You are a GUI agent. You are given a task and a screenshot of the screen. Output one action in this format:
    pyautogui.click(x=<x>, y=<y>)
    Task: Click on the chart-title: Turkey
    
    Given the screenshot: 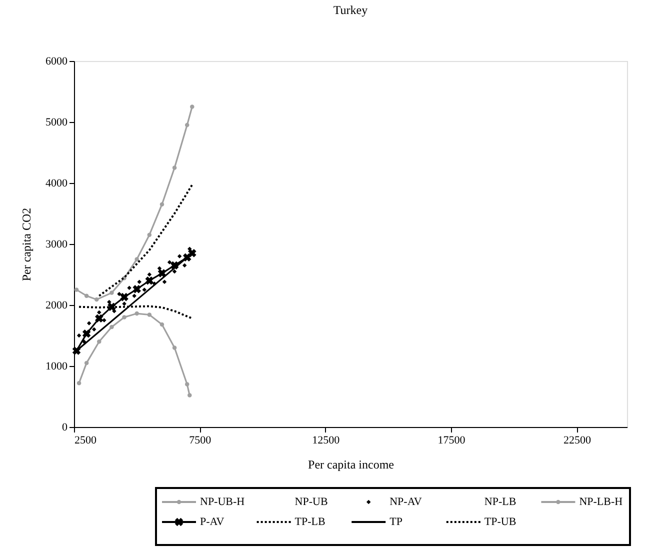 What is the action you would take?
    pyautogui.click(x=350, y=10)
    